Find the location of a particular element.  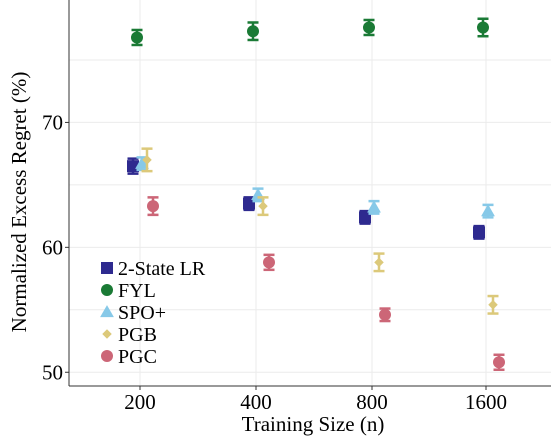

legend-key-2-state-lr is located at coordinates (107, 268).